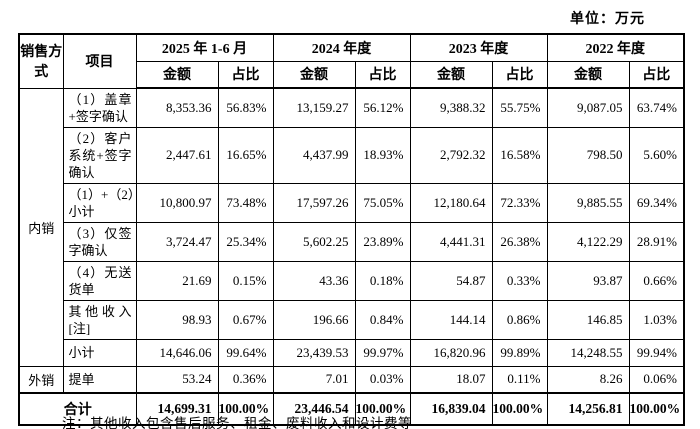  What do you see at coordinates (656, 202) in the screenshot?
I see `value-cell: 69.34%` at bounding box center [656, 202].